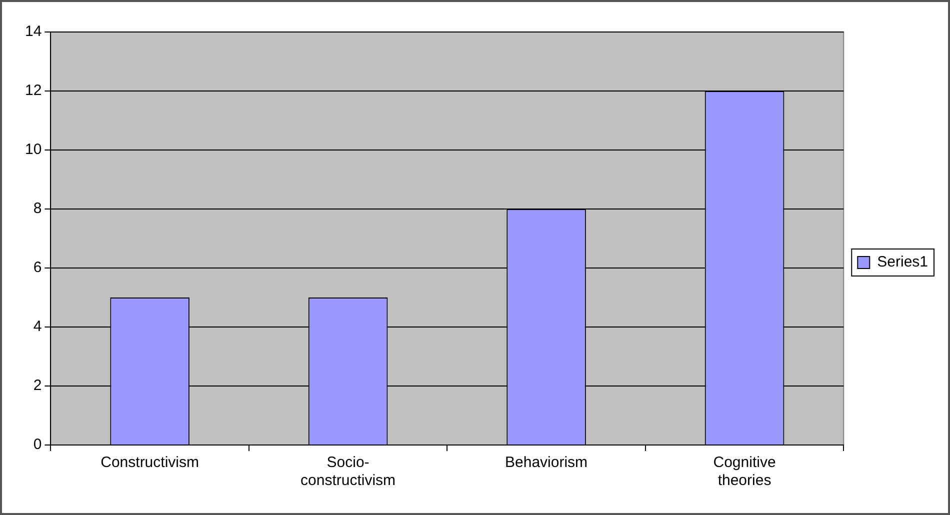 This screenshot has width=950, height=515. Describe the element at coordinates (33, 31) in the screenshot. I see `y-tick-label: 14` at that location.